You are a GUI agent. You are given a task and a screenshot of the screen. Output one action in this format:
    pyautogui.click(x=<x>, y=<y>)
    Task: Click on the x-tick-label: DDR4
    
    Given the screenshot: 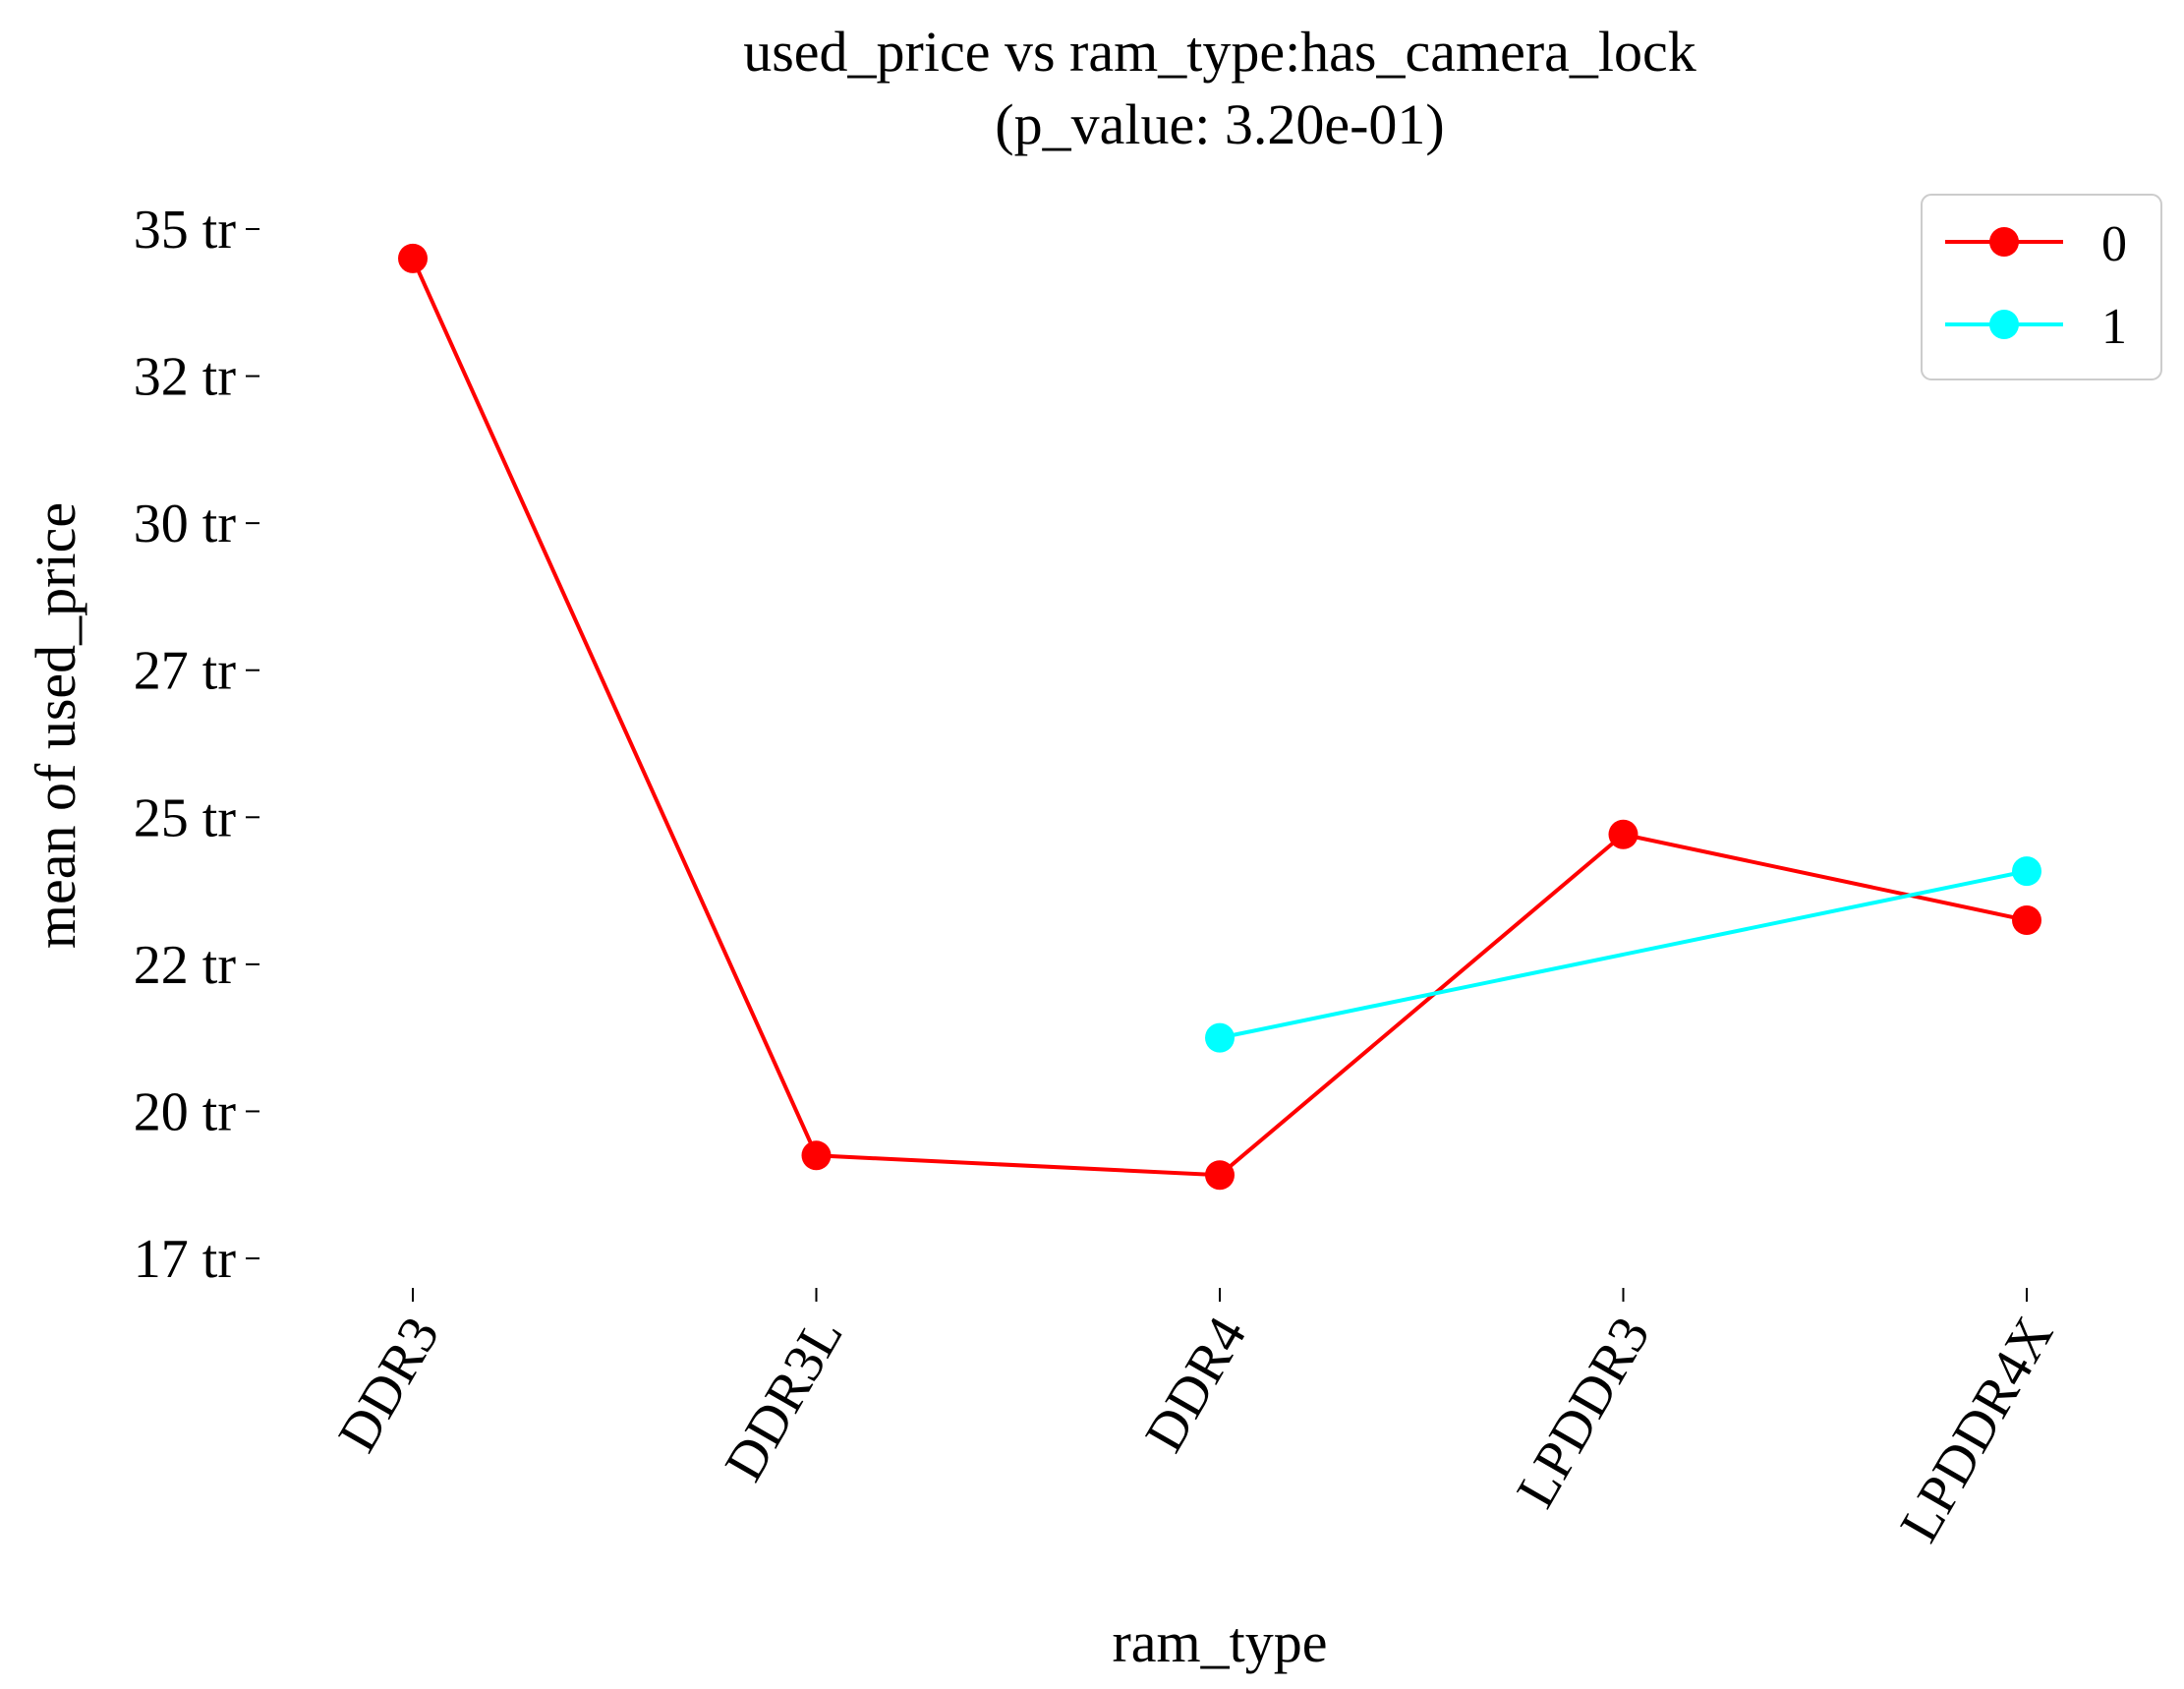 What is the action you would take?
    pyautogui.click(x=1195, y=1385)
    